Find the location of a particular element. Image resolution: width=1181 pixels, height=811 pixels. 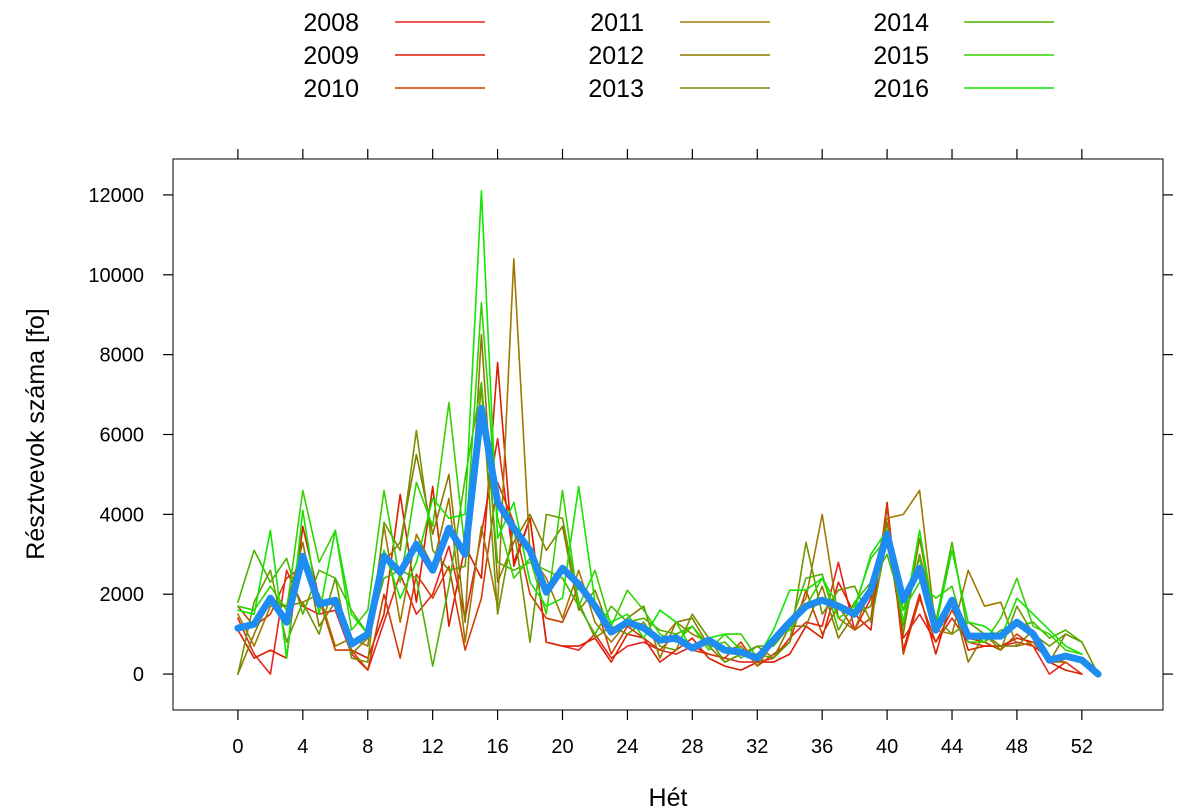

y-tick-label: 10000 is located at coordinates (116, 276).